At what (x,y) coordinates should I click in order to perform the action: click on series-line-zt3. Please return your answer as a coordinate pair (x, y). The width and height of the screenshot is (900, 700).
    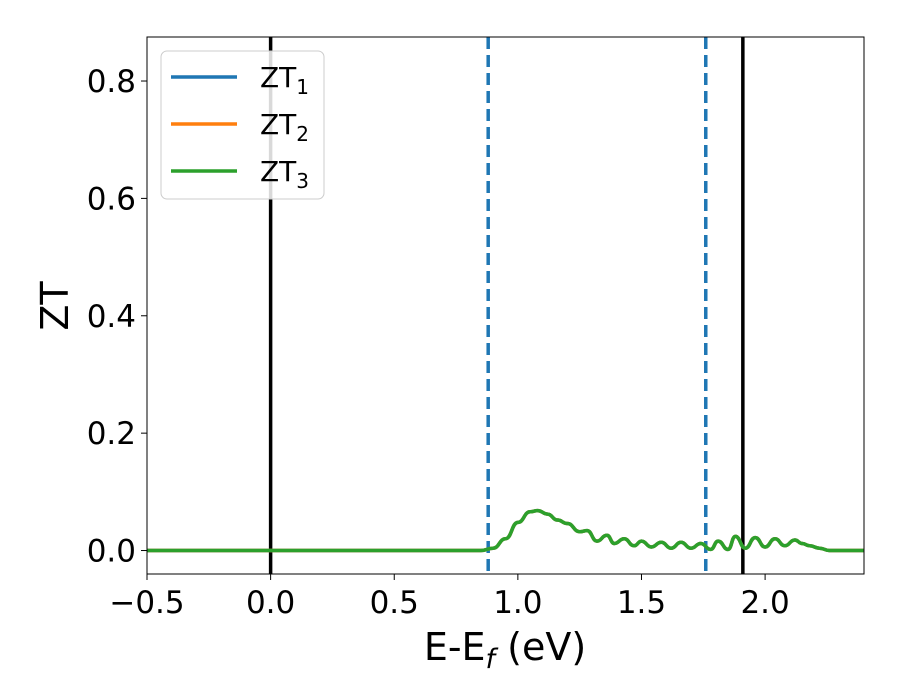
    Looking at the image, I should click on (505, 530).